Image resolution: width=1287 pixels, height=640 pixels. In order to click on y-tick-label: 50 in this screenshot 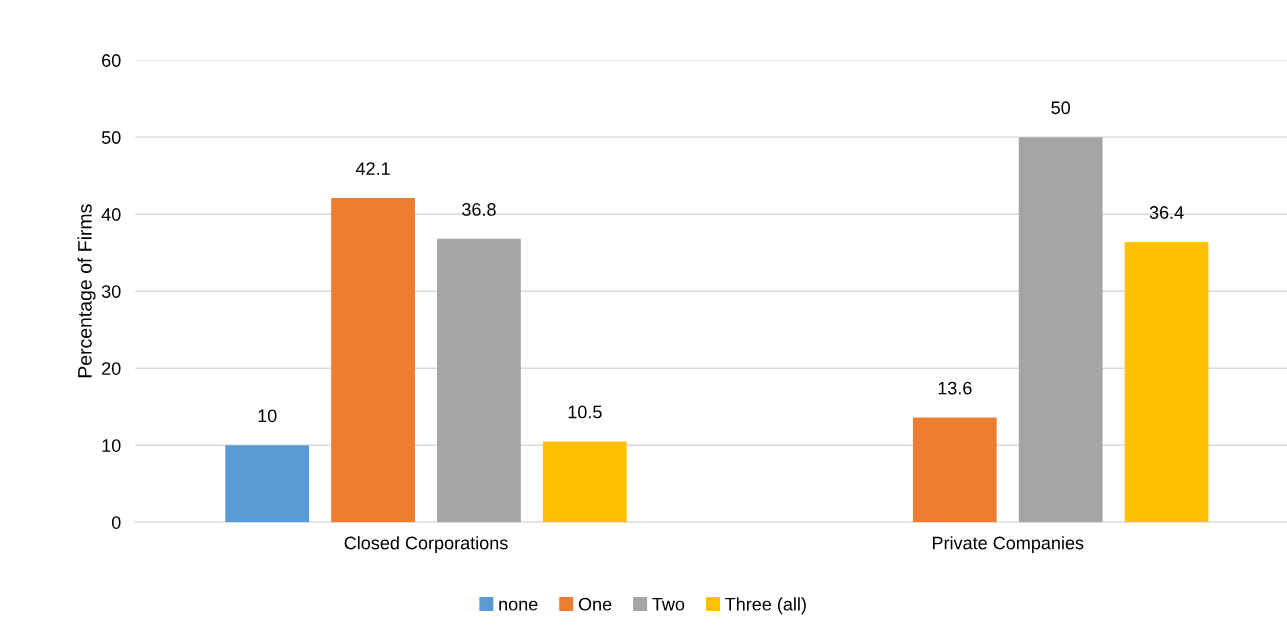, I will do `click(111, 137)`.